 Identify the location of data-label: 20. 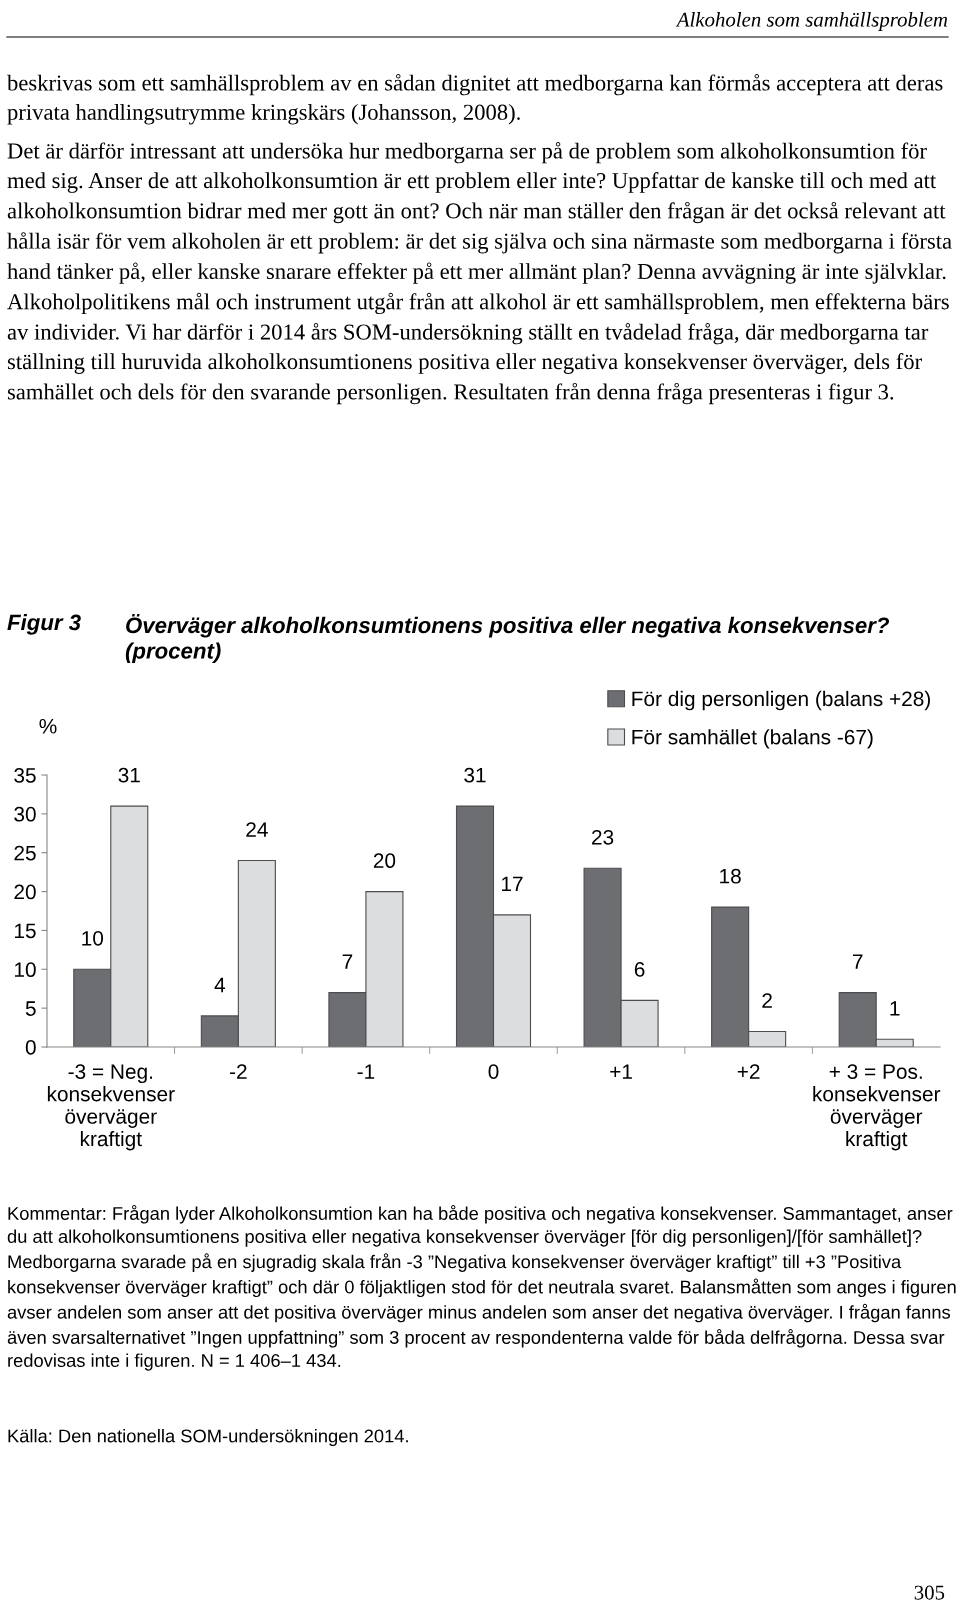
(384, 861).